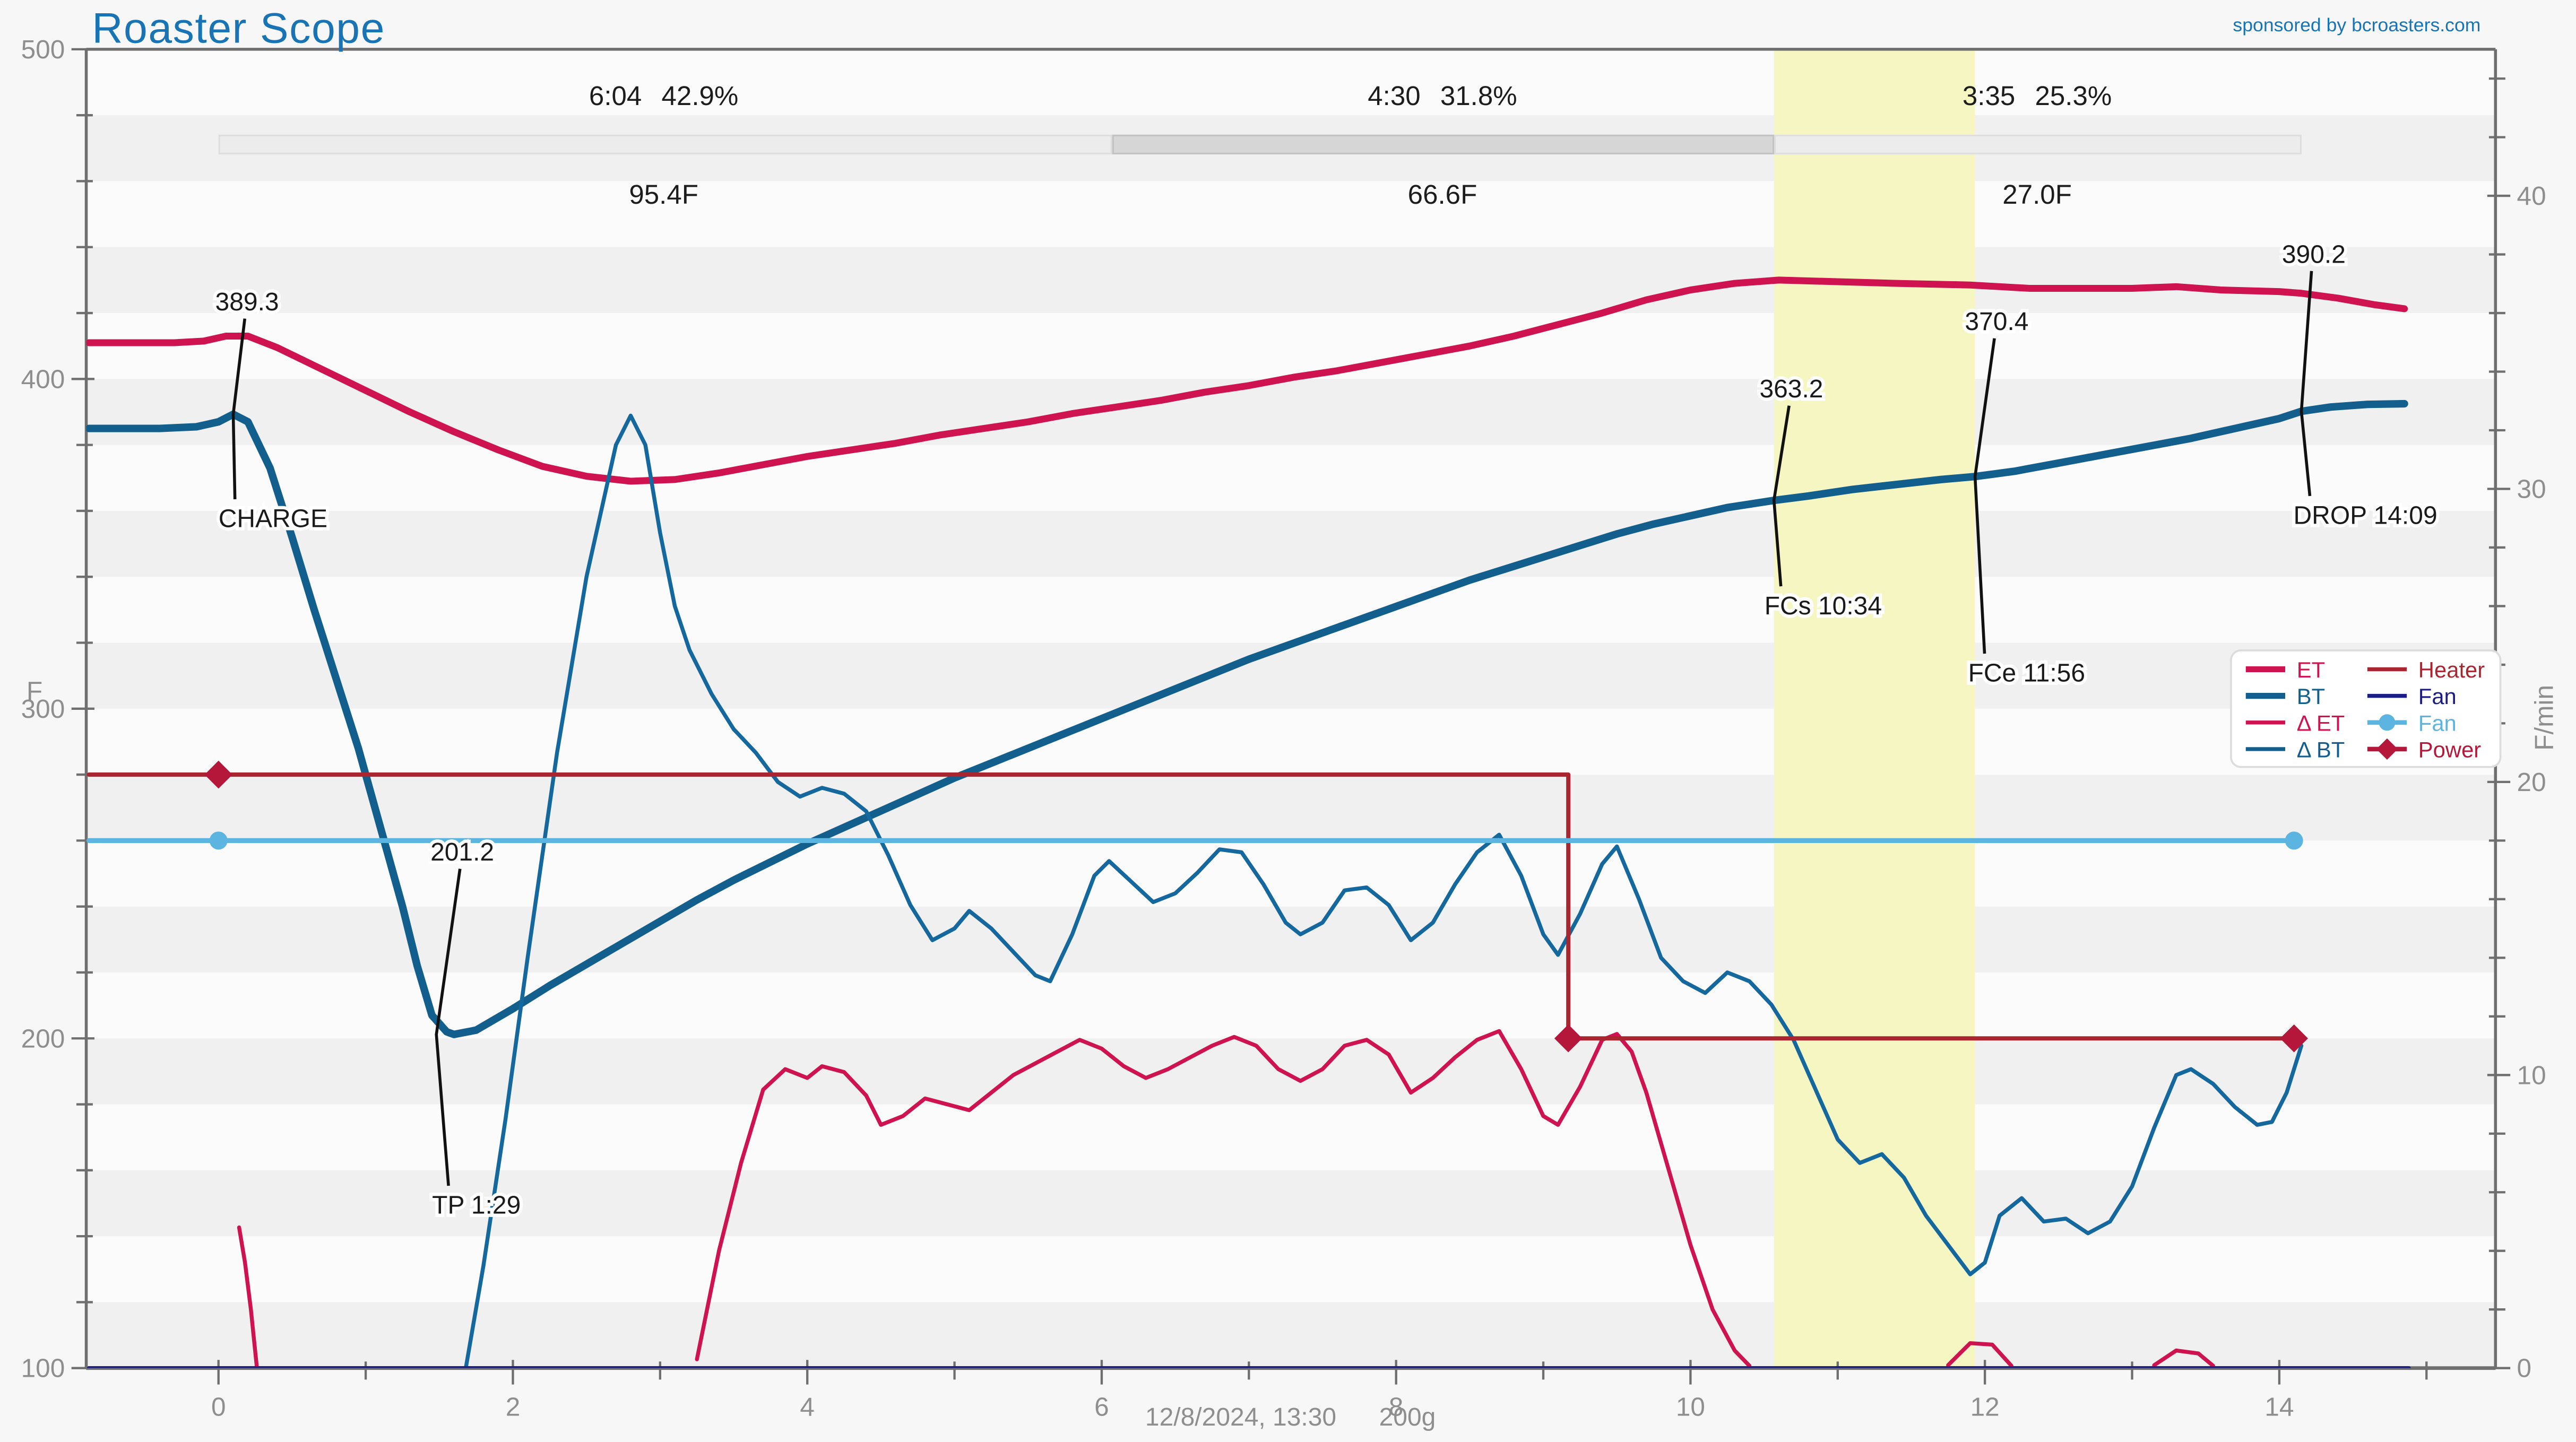 The image size is (2576, 1442). Describe the element at coordinates (1223, 1198) in the screenshot. I see `series-DeltaET-line` at that location.